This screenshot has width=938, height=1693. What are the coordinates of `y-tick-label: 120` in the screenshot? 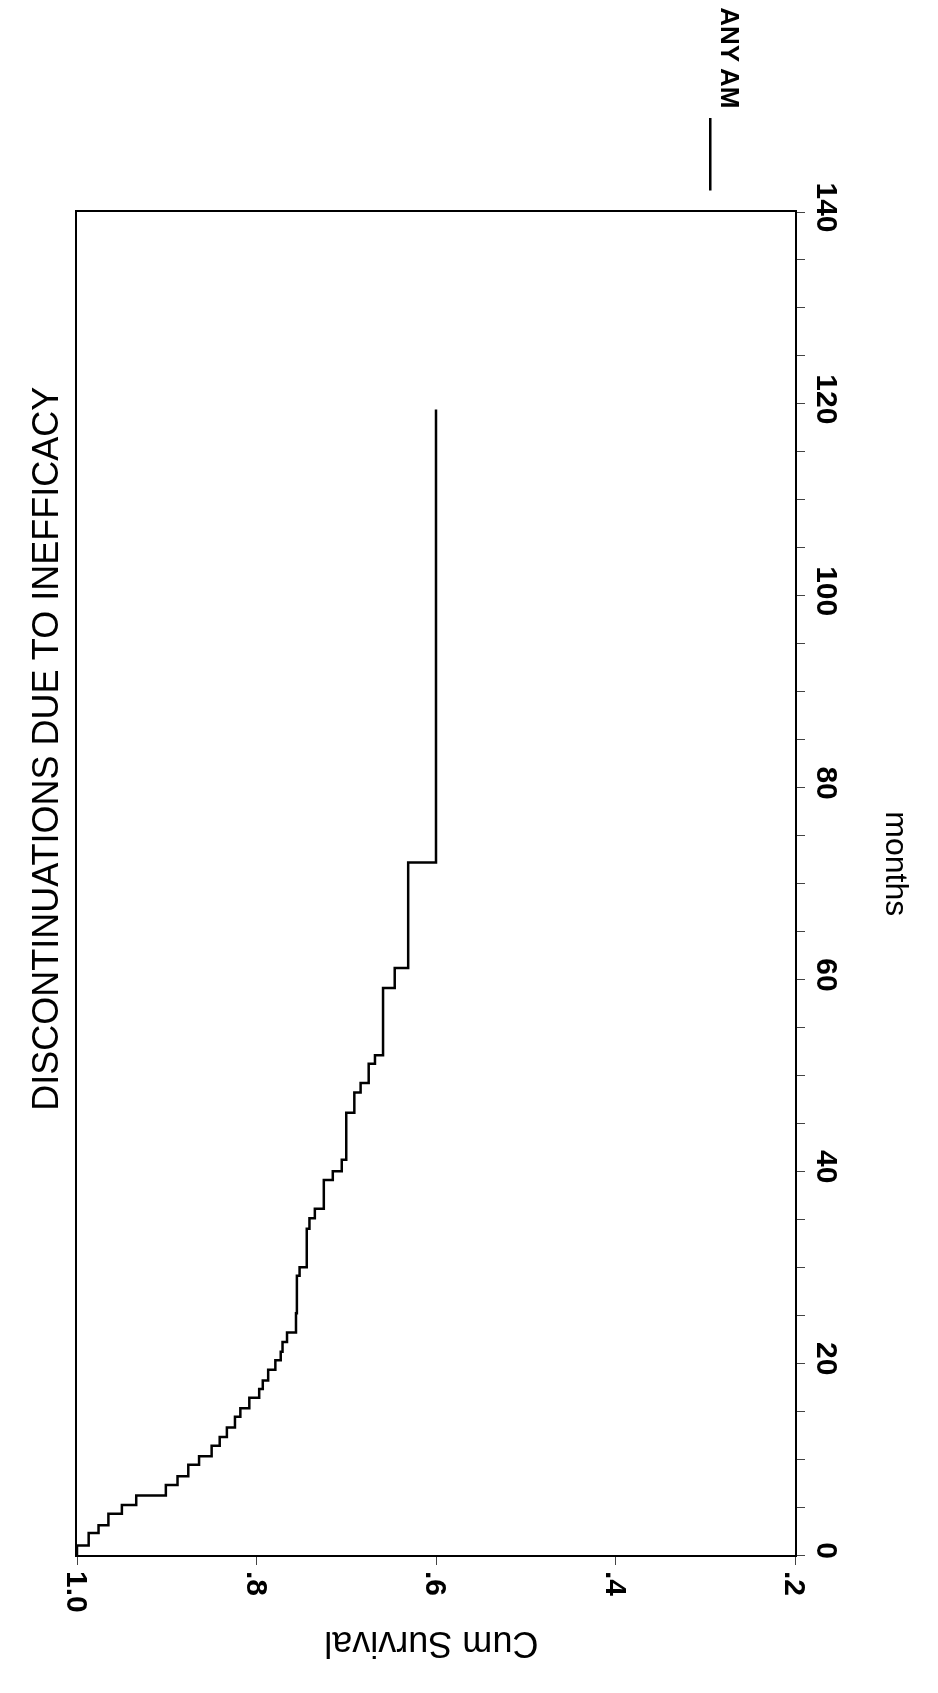 It's located at (827, 399).